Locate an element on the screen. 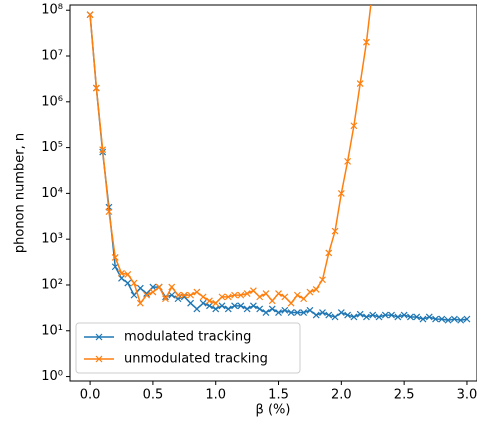  legend-box is located at coordinates (188, 348).